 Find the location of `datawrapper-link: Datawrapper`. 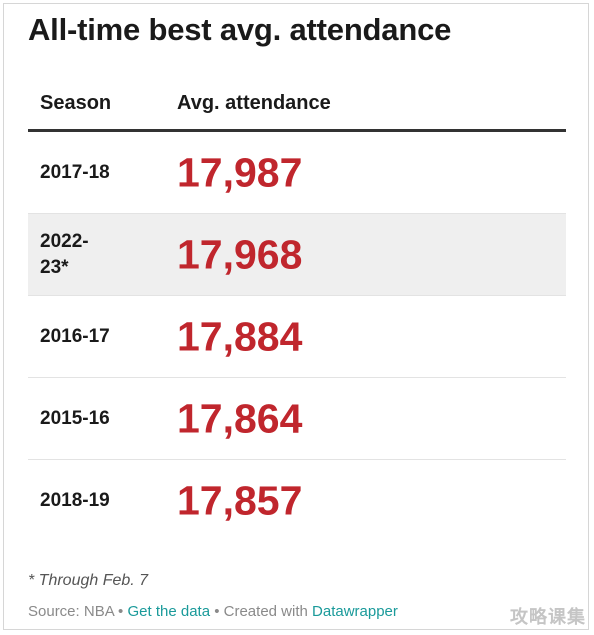

datawrapper-link: Datawrapper is located at coordinates (355, 611).